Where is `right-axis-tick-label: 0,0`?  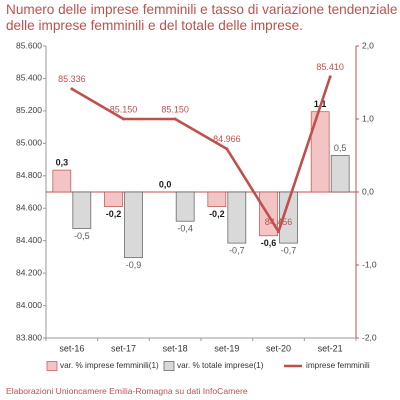
right-axis-tick-label: 0,0 is located at coordinates (368, 191).